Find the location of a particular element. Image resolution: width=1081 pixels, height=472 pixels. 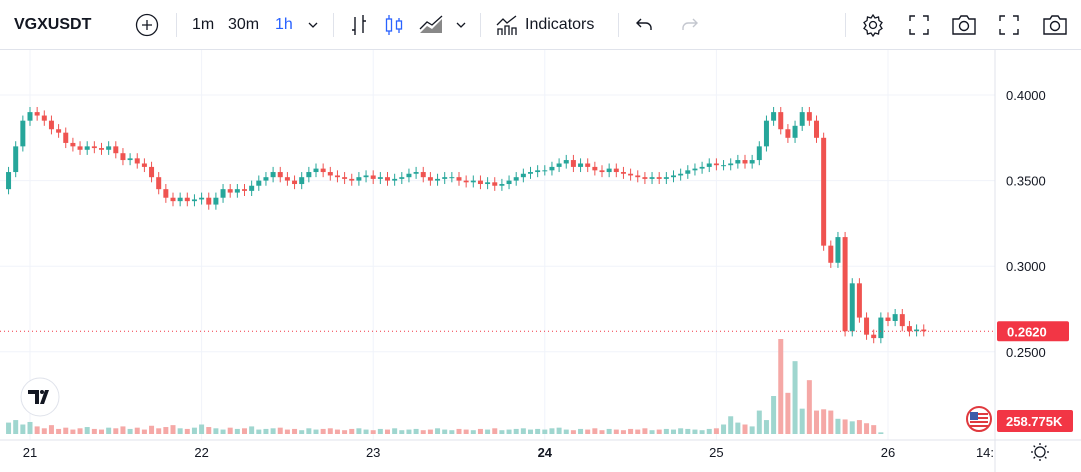

bars-style-button is located at coordinates (359, 25).